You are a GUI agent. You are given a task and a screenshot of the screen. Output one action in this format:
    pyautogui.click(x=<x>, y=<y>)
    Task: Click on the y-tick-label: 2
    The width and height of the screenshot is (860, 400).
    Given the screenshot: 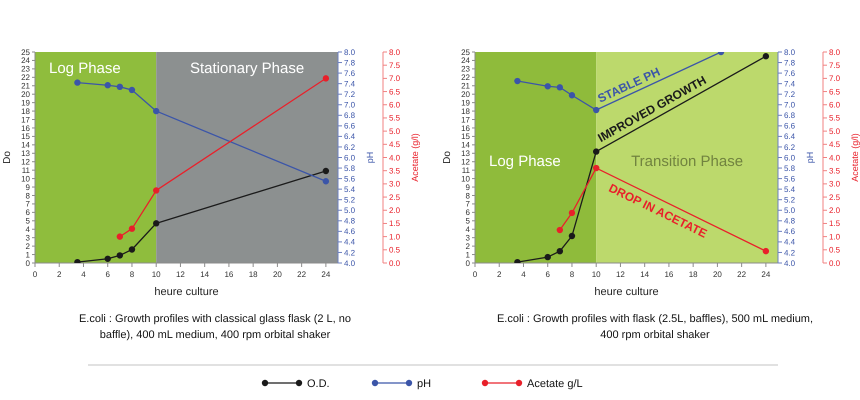 What is the action you would take?
    pyautogui.click(x=28, y=246)
    